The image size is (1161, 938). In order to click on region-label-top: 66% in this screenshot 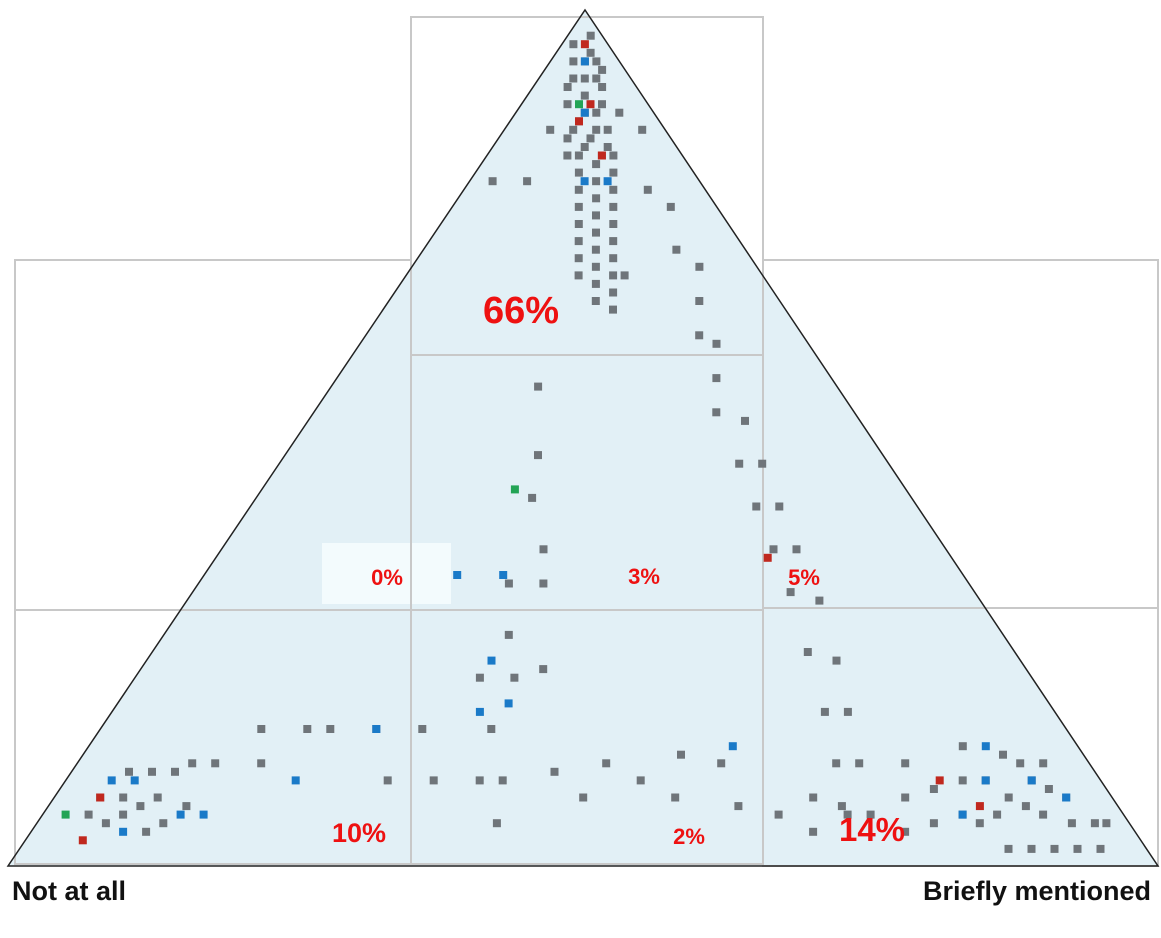, I will do `click(521, 311)`.